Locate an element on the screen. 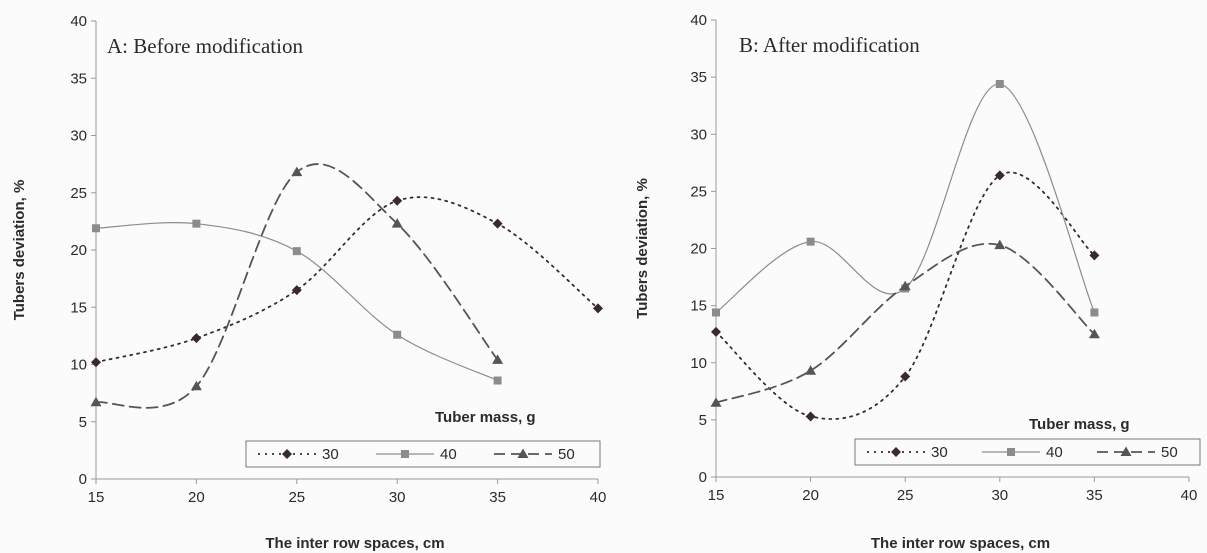 The width and height of the screenshot is (1207, 553). chart-title: A: Before modification is located at coordinates (205, 46).